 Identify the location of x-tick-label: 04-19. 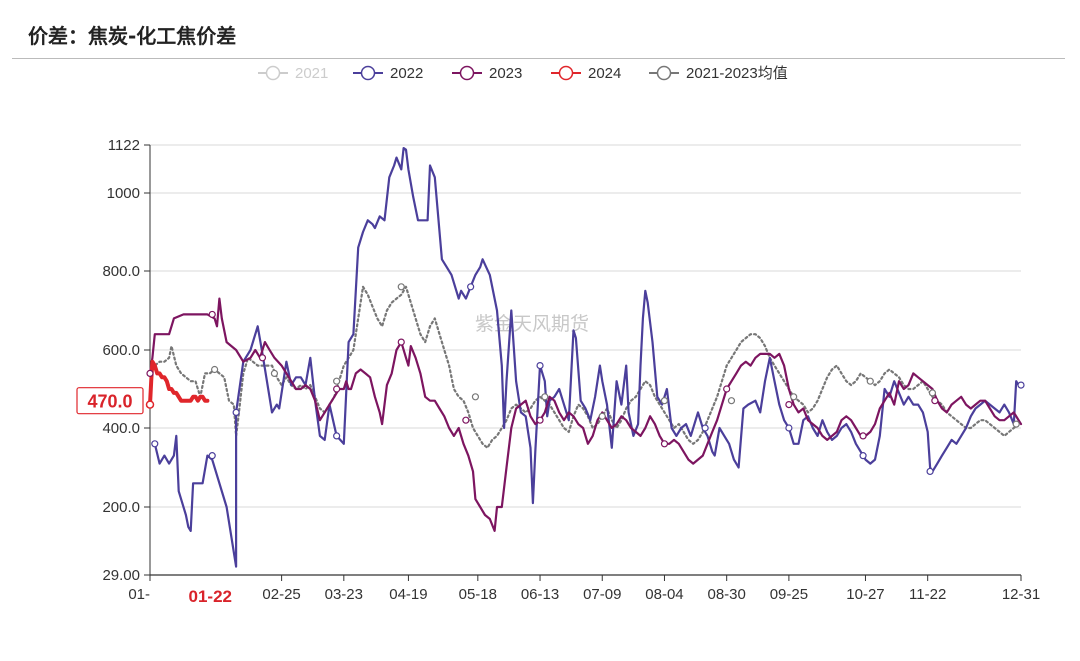
(408, 594).